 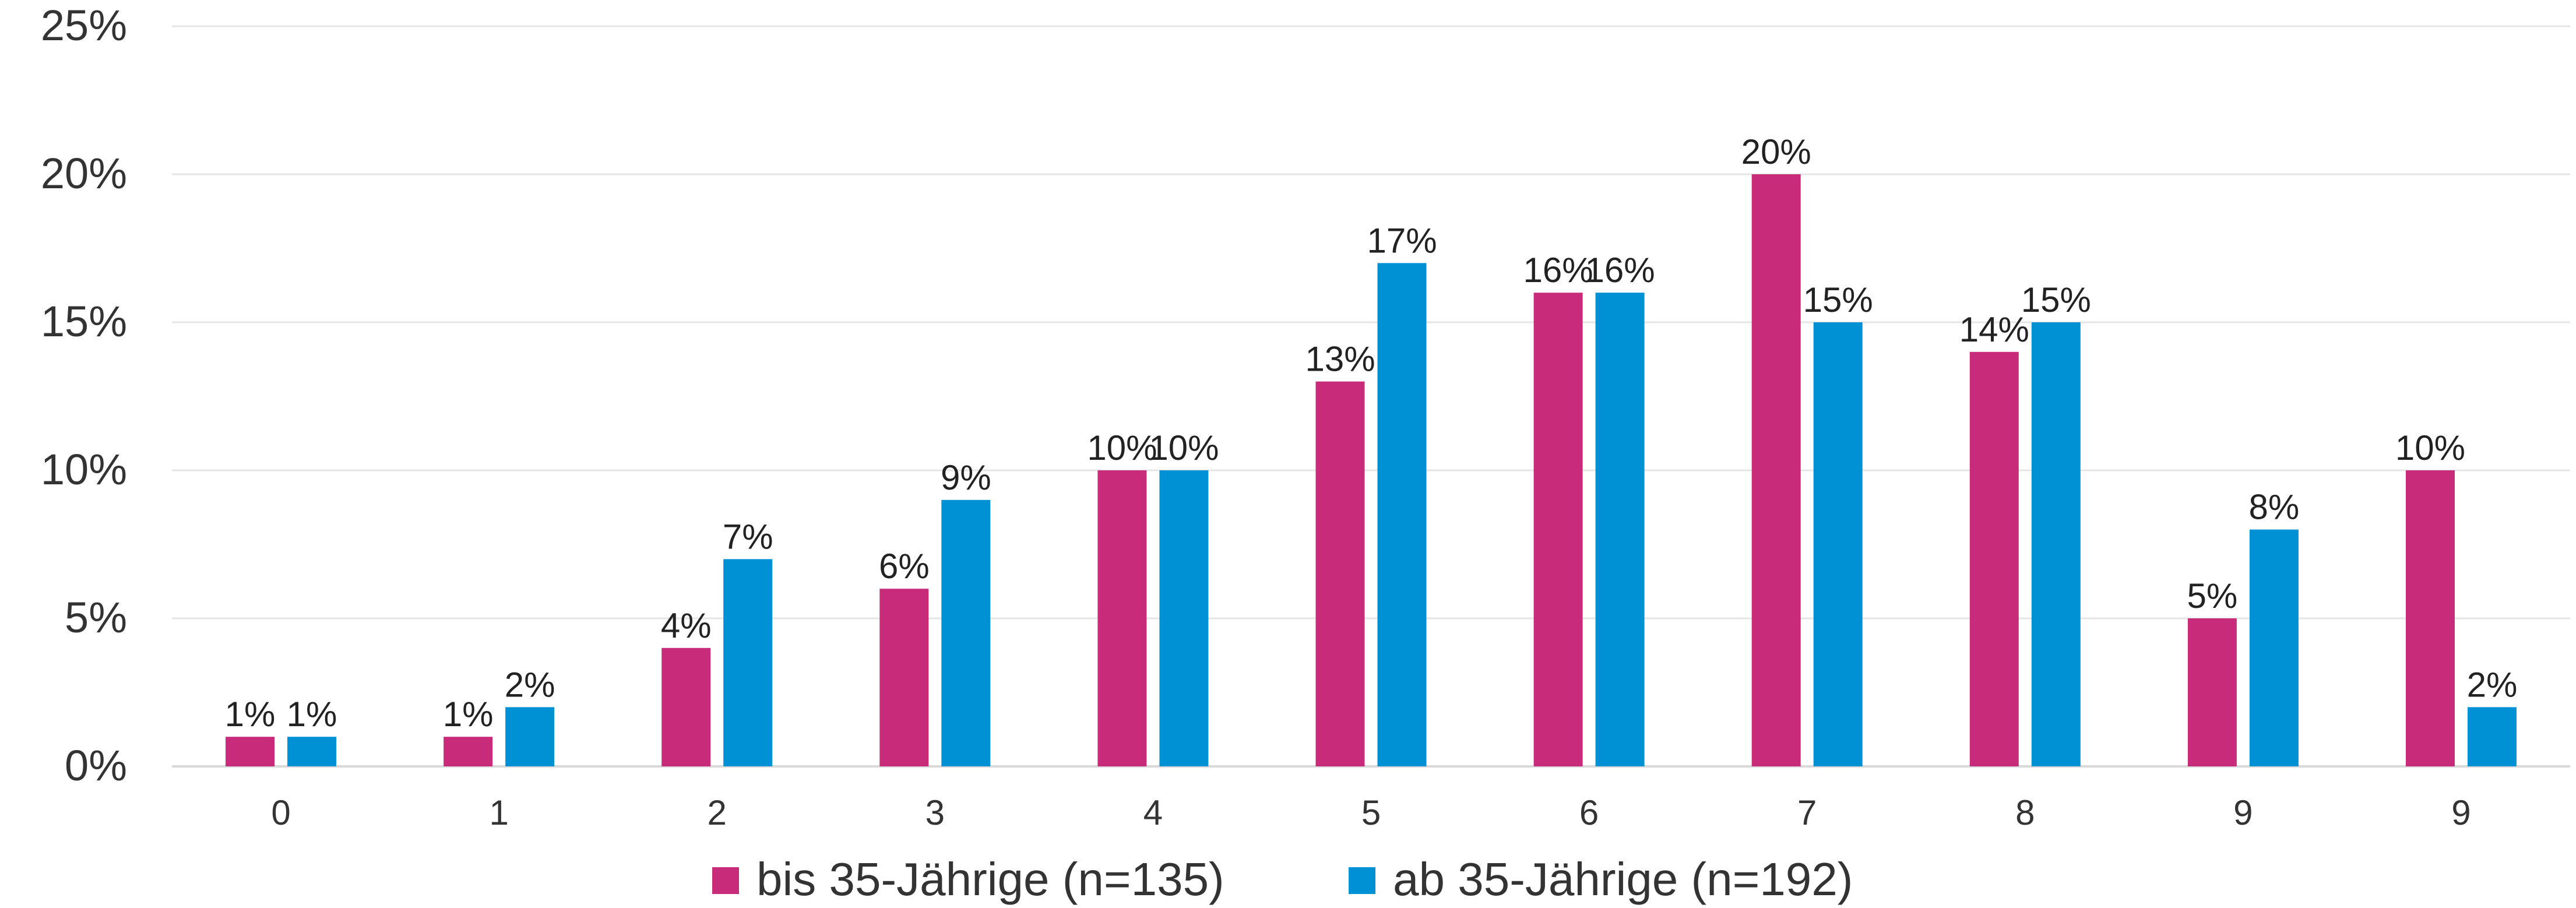 I want to click on y-axis: 0% 5% 10% 15% 20% 25%, so click(x=84, y=395).